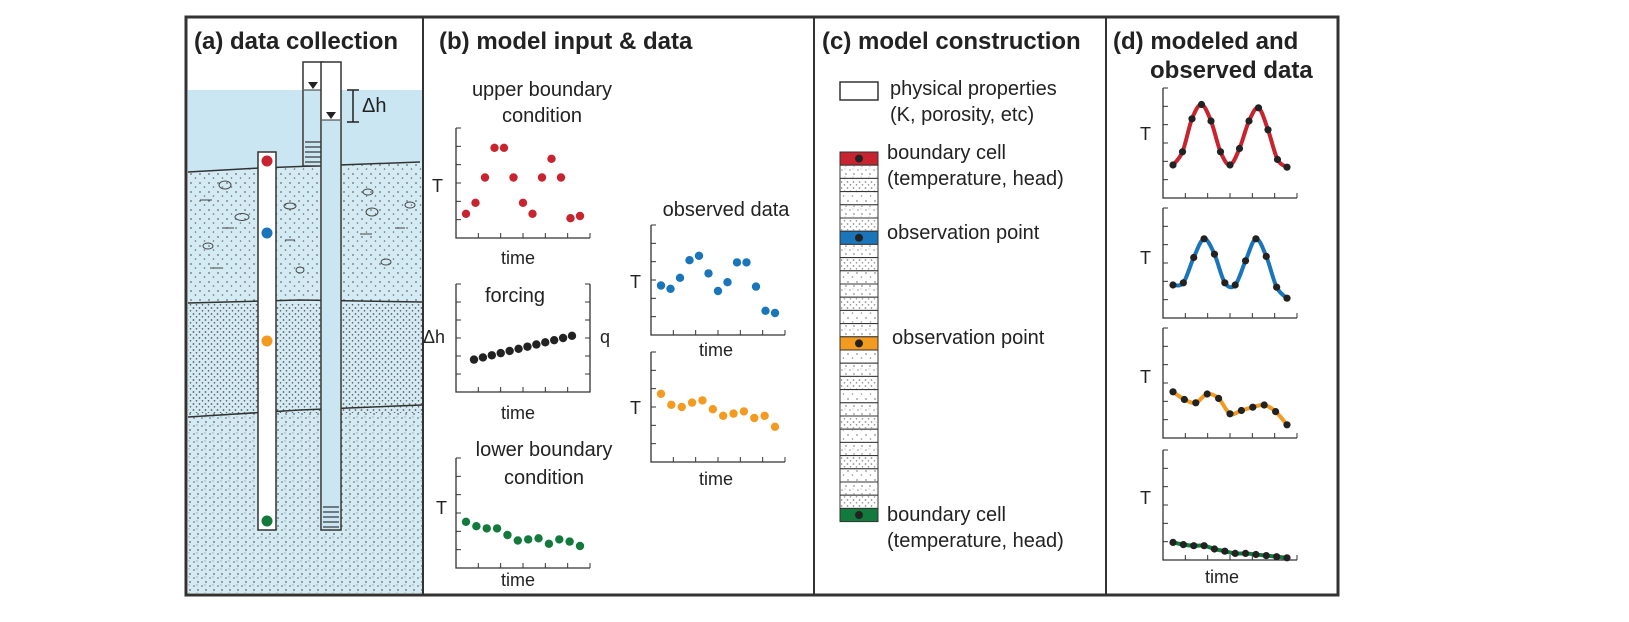 The width and height of the screenshot is (1629, 622). I want to click on observed-2-axes, so click(718, 407).